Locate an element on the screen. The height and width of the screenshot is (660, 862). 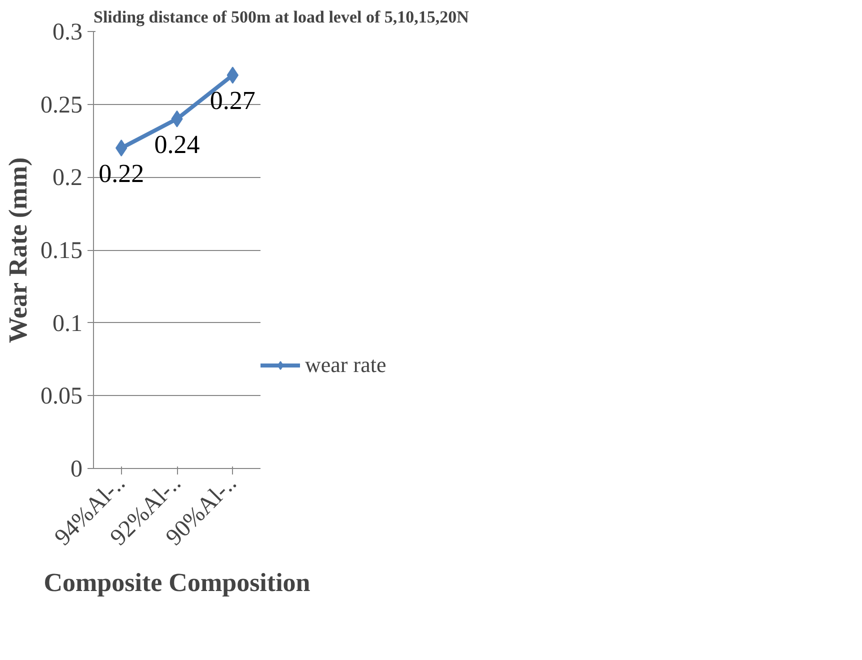
y-axis-title: Wear Rate (mm) is located at coordinates (18, 250).